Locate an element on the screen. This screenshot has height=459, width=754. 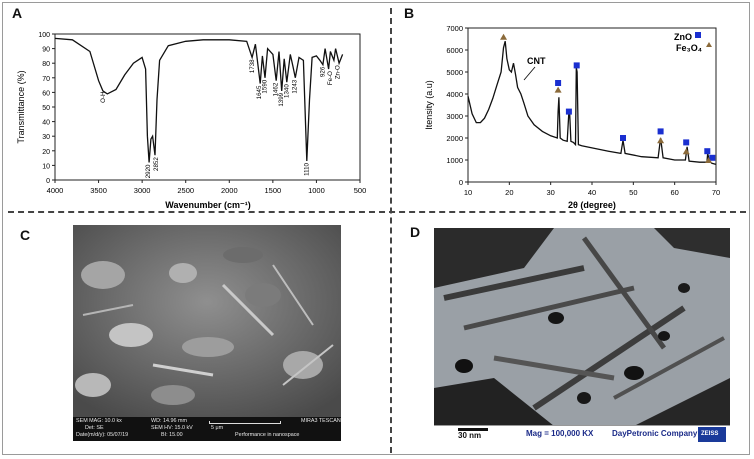
xrd-xtick-label: 40 is located at coordinates (592, 192).